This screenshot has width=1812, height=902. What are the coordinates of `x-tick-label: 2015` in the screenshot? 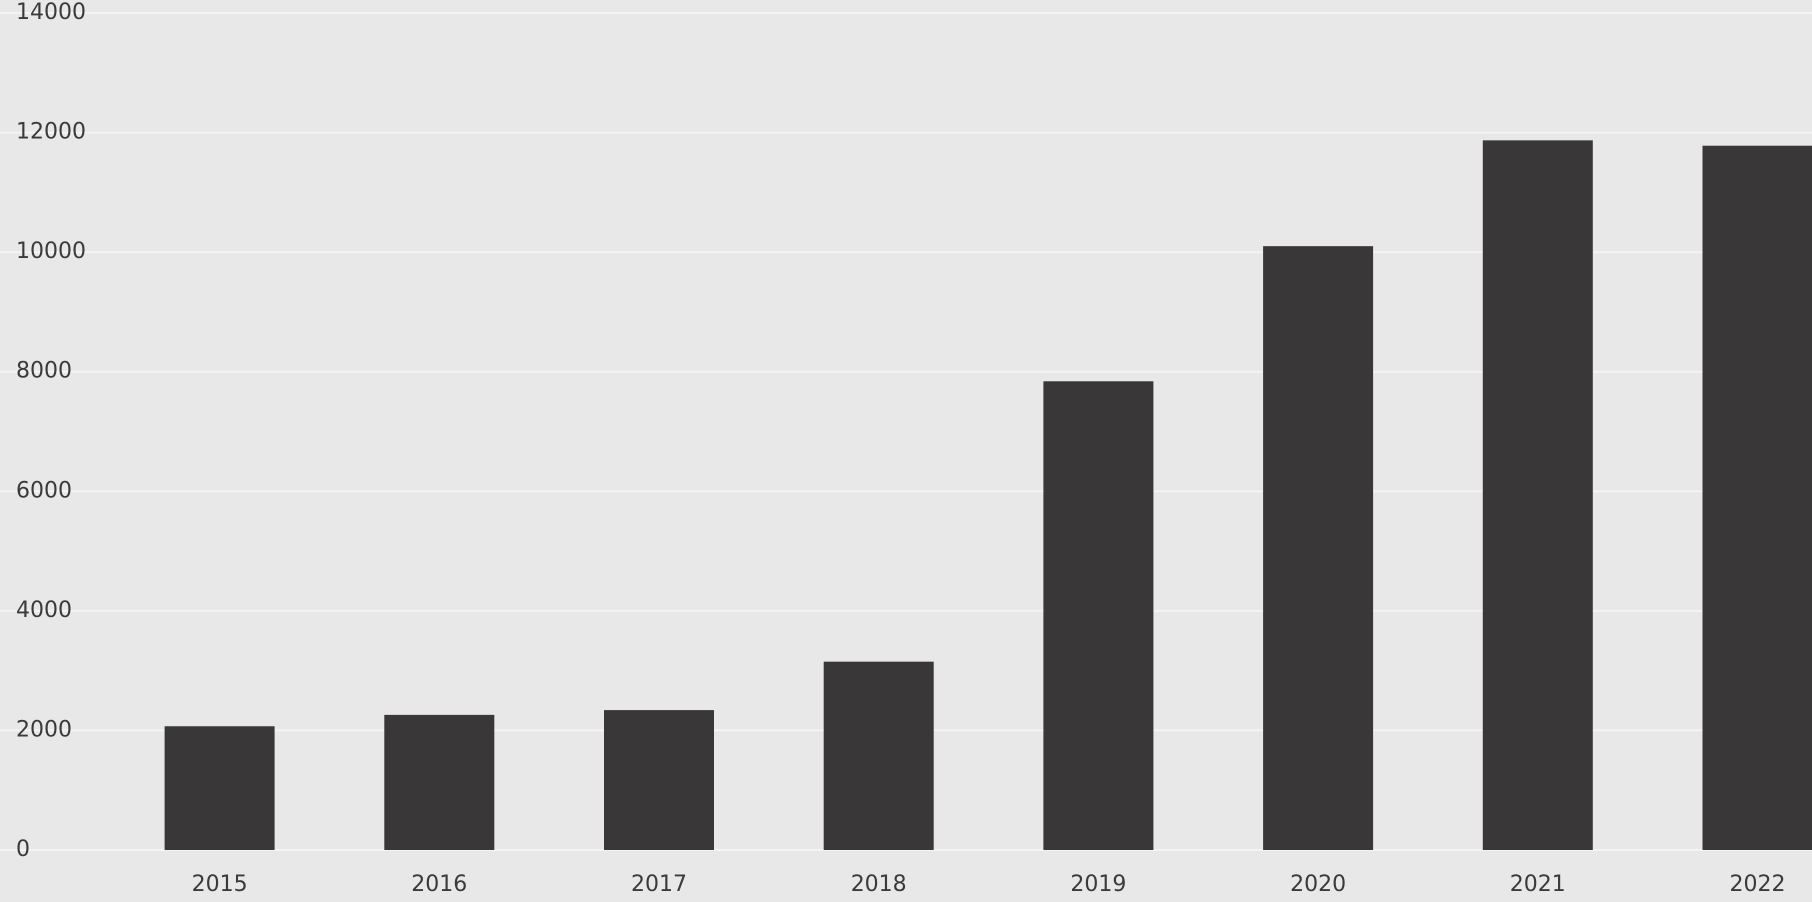 It's located at (220, 884).